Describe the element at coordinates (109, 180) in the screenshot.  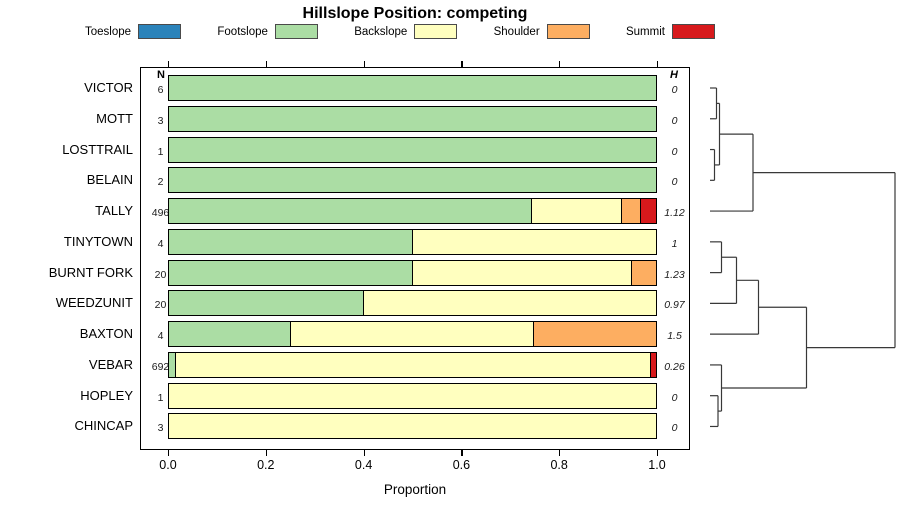
I see `row-label: BELAIN` at that location.